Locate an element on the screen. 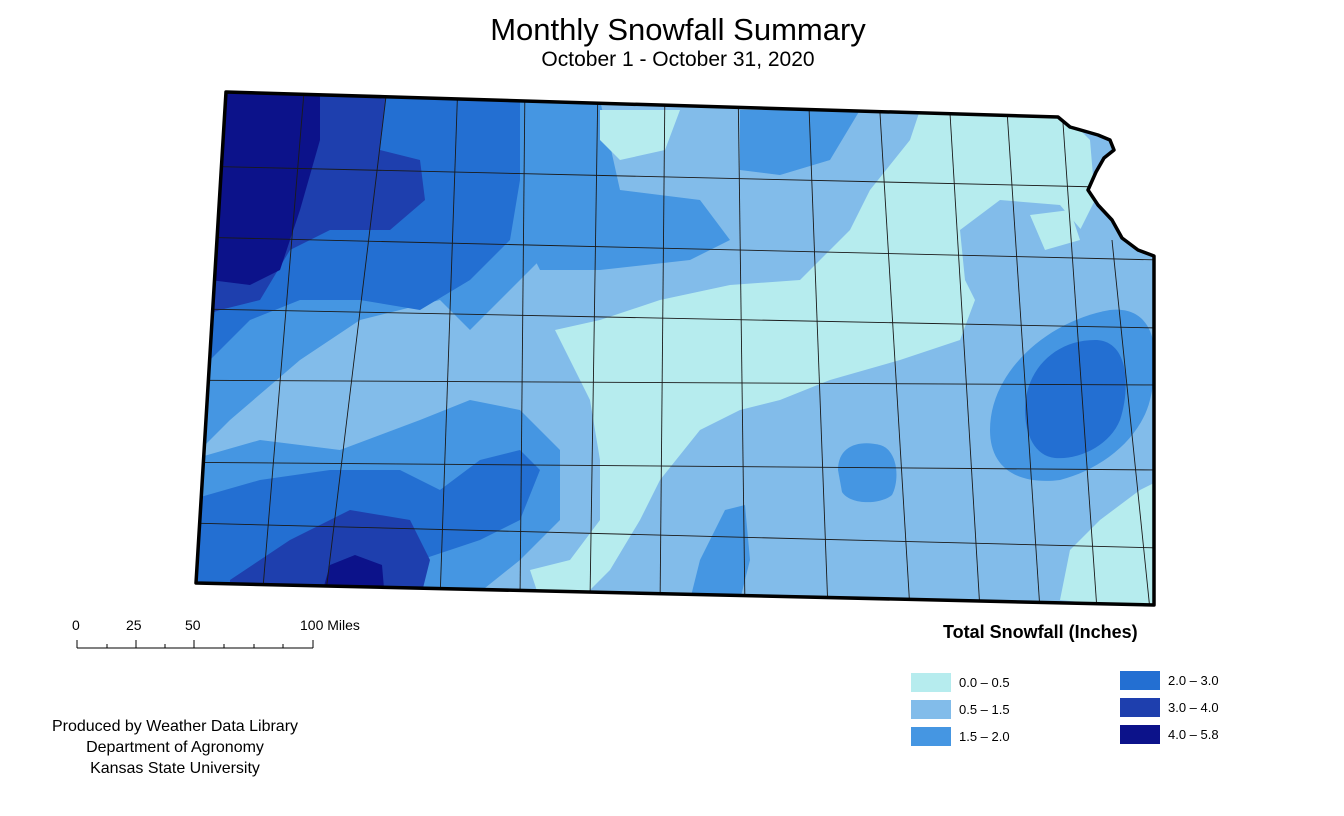 The image size is (1344, 816). legend-label-2: 1.5 – 2.0 is located at coordinates (984, 736).